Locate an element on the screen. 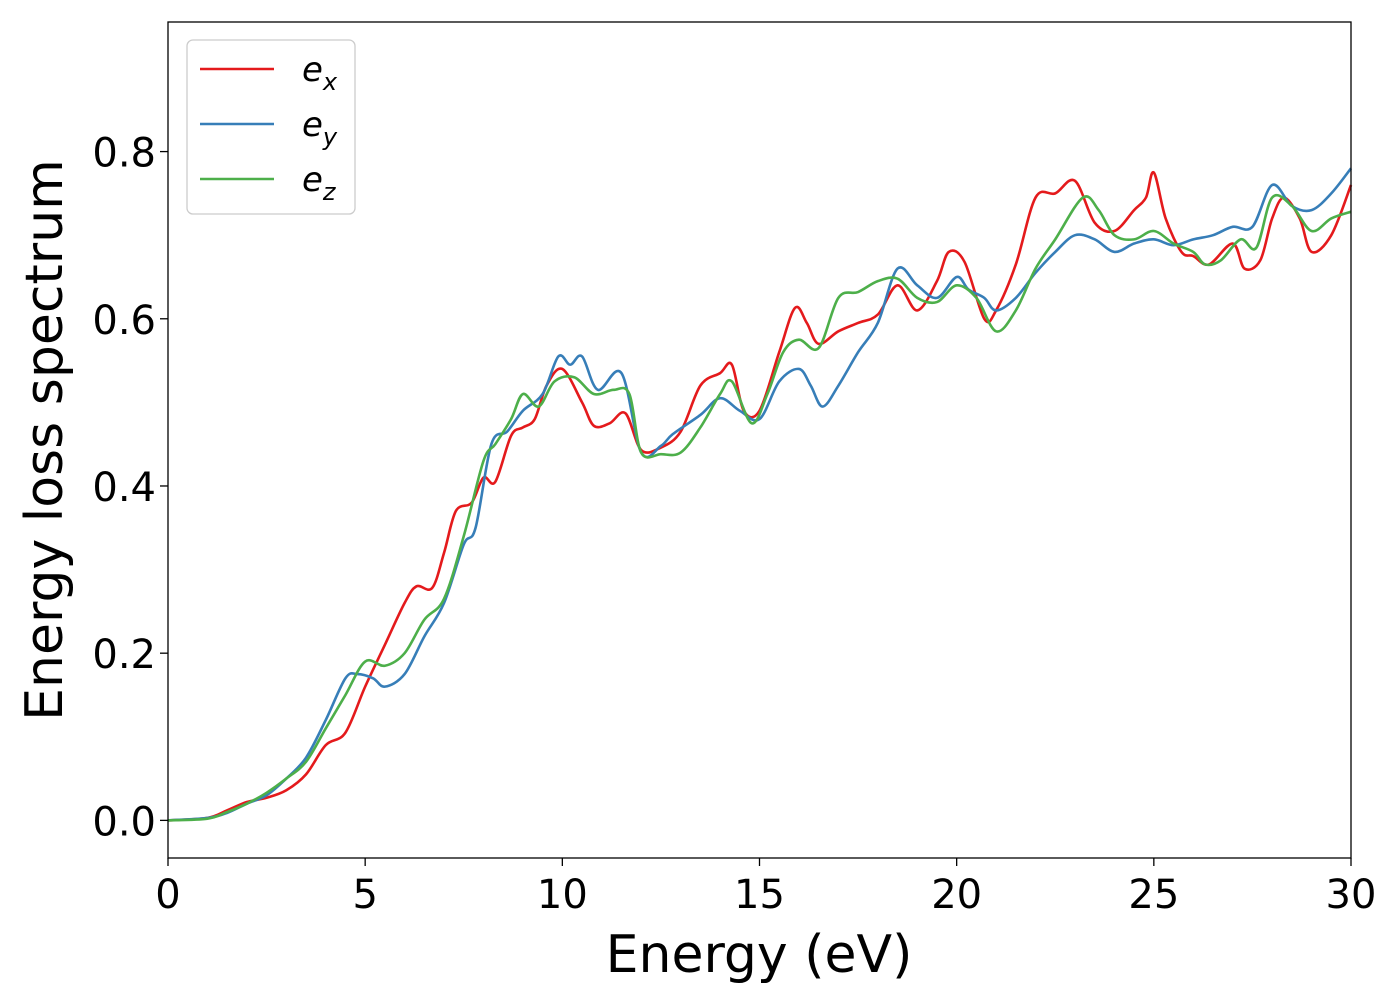 The width and height of the screenshot is (1400, 1000). y-axis-label: Energy loss spectrum is located at coordinates (45, 440).